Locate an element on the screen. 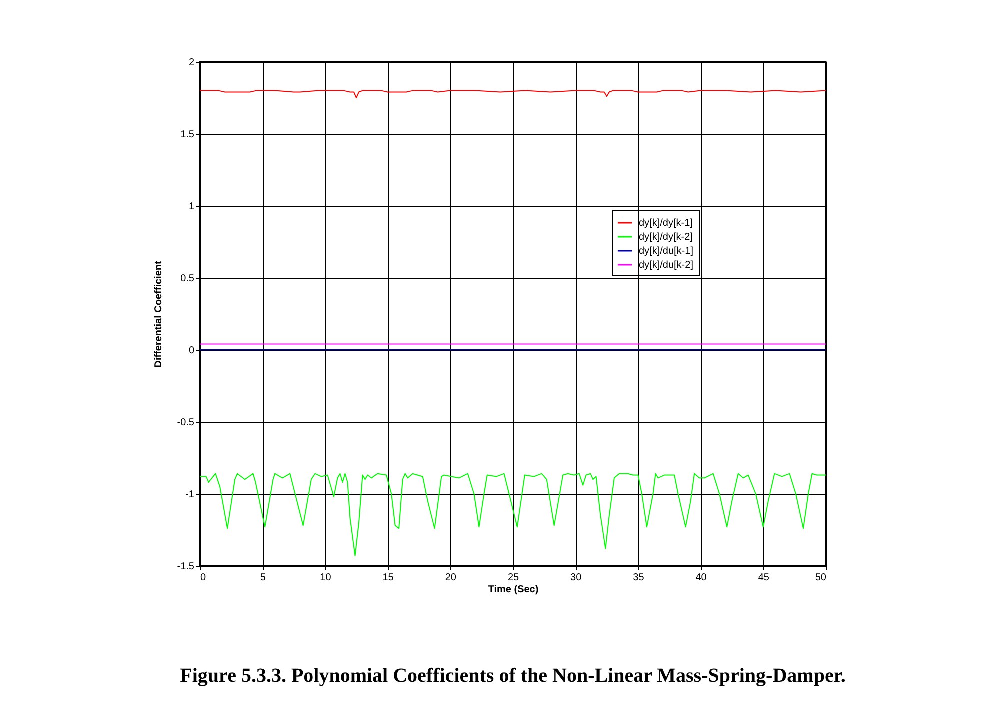 Image resolution: width=984 pixels, height=713 pixels. legend-label: dy[k]/du[k-2] is located at coordinates (666, 265).